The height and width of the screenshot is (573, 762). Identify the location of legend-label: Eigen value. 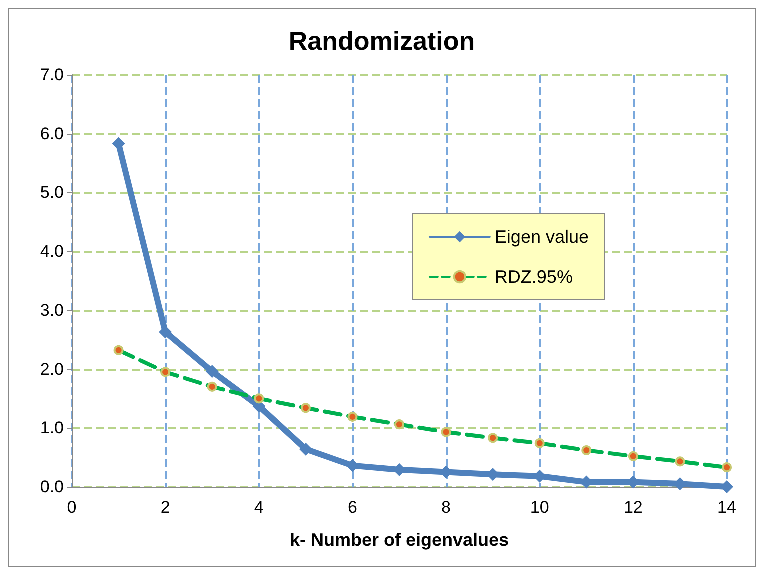
(542, 237).